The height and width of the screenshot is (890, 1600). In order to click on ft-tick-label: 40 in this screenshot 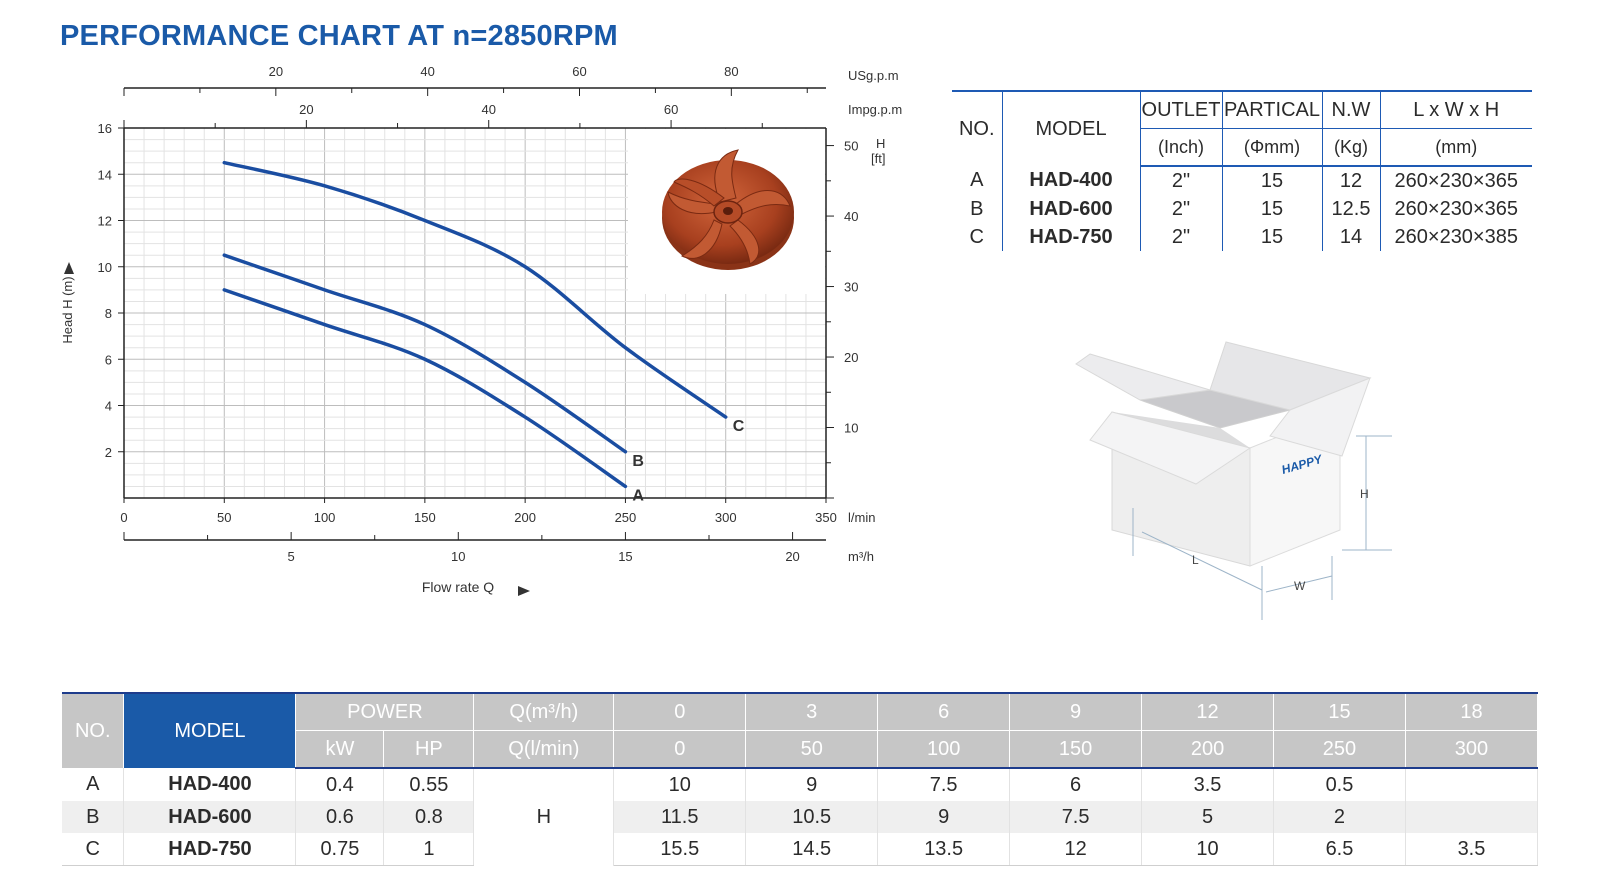, I will do `click(851, 216)`.